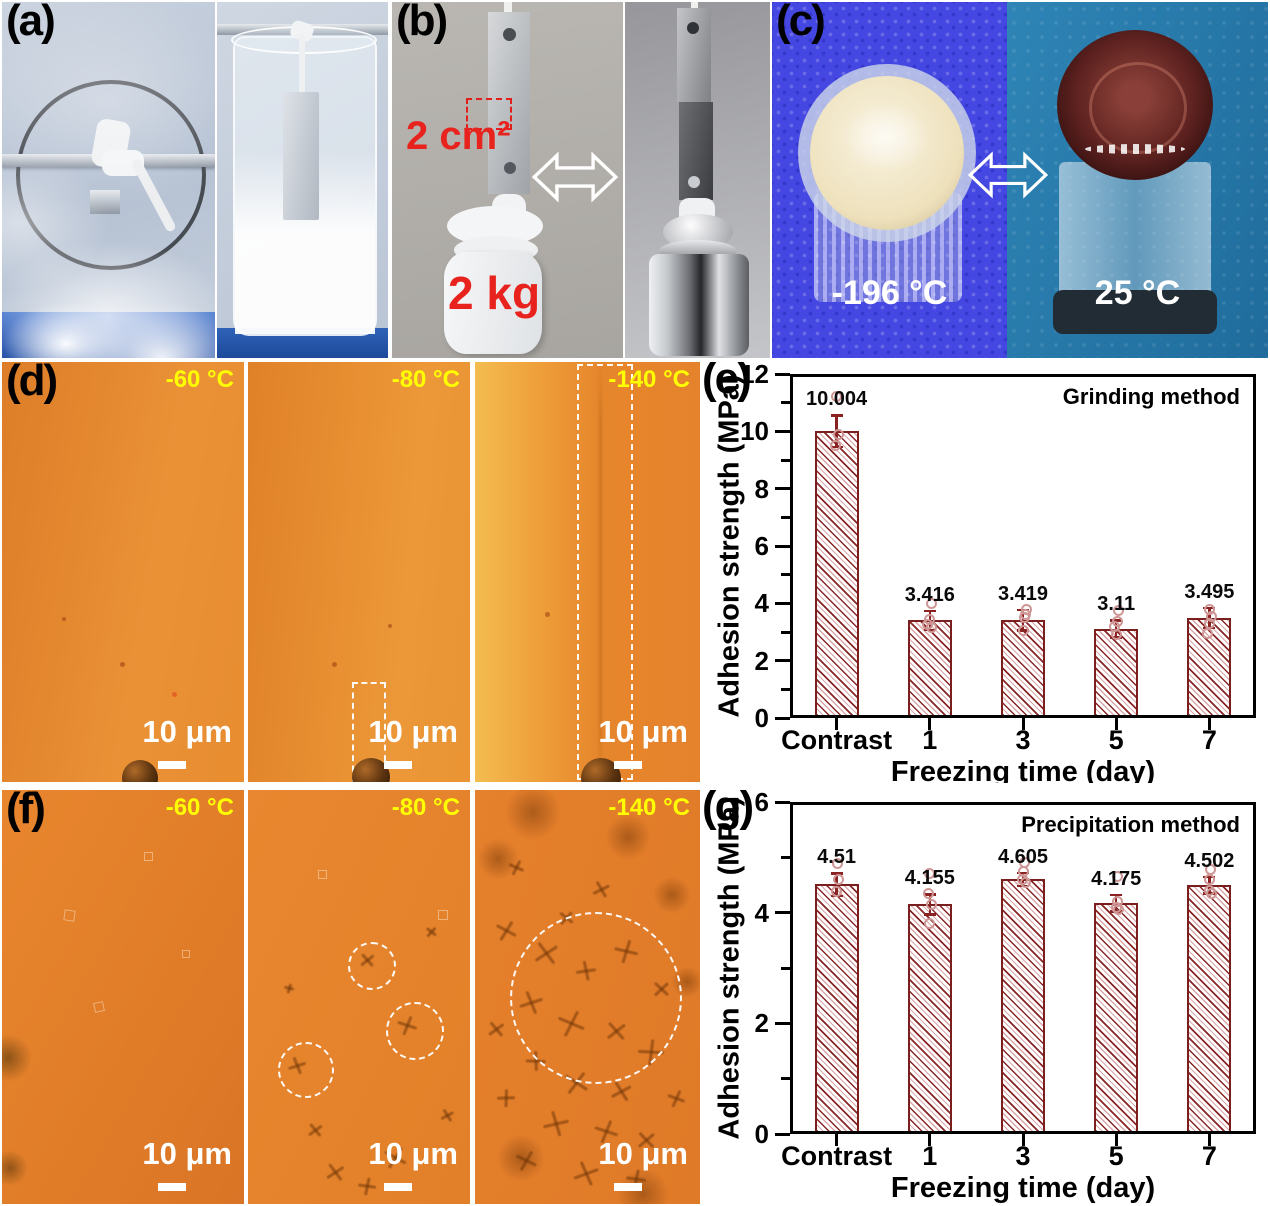 Image resolution: width=1270 pixels, height=1206 pixels. What do you see at coordinates (761, 1023) in the screenshot?
I see `y-tick-label: 2` at bounding box center [761, 1023].